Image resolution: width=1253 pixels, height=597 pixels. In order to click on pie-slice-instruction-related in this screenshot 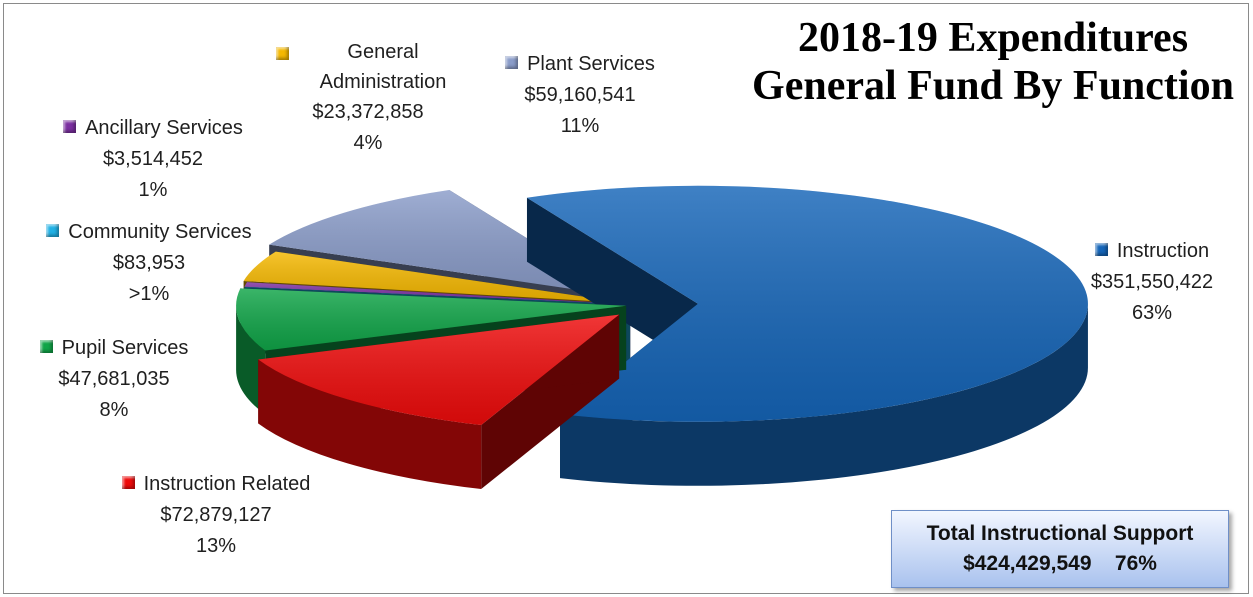, I will do `click(439, 402)`.